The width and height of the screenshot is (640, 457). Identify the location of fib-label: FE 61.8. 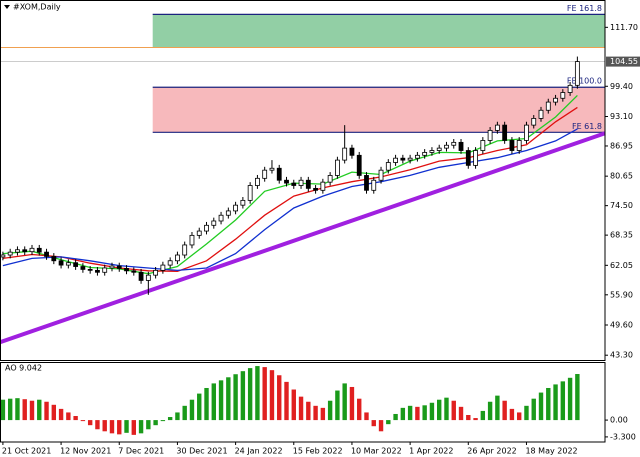
(587, 126).